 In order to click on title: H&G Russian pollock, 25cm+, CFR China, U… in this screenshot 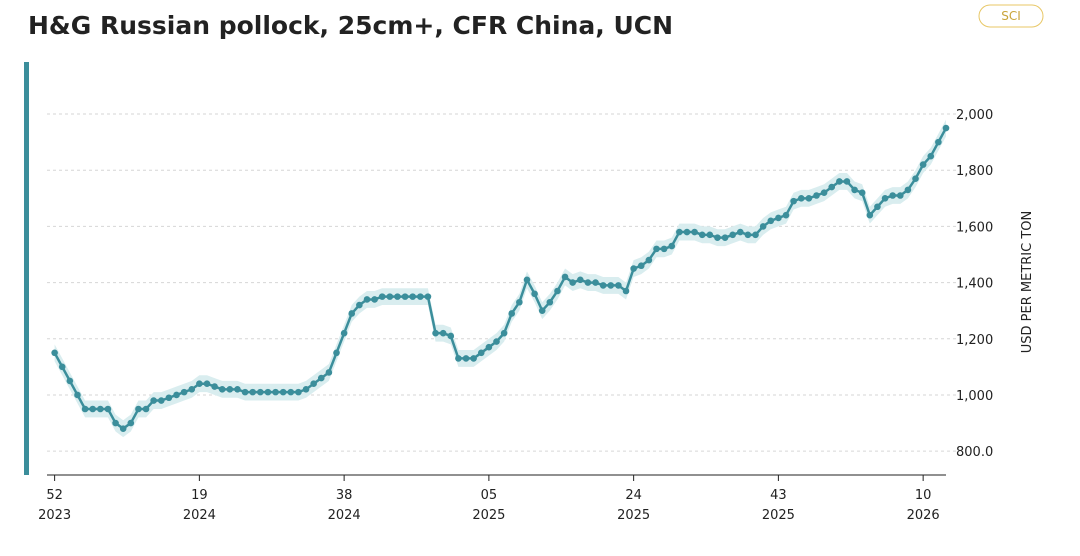, I will do `click(350, 25)`.